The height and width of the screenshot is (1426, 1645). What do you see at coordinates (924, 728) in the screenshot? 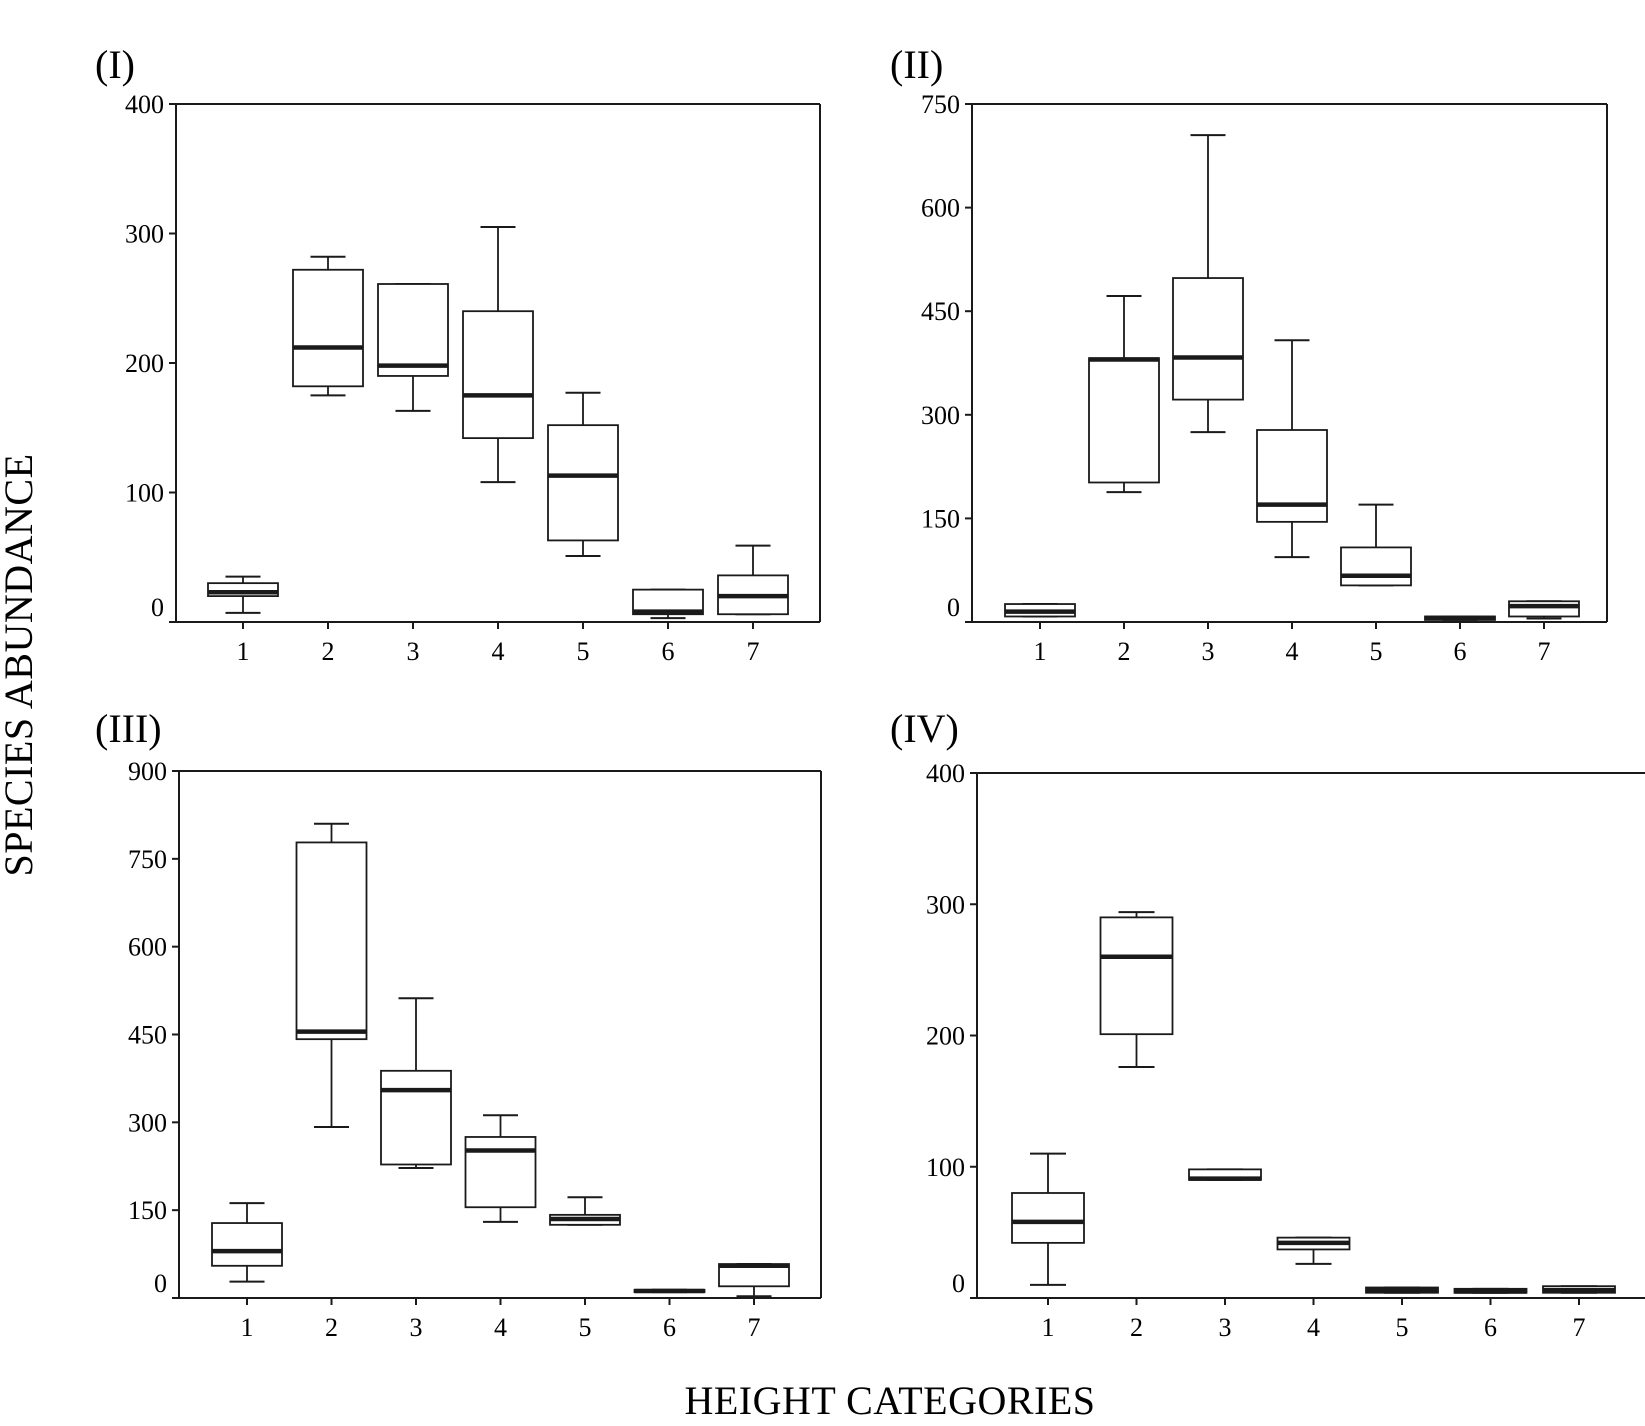
I see `panel-label: (IV)` at bounding box center [924, 728].